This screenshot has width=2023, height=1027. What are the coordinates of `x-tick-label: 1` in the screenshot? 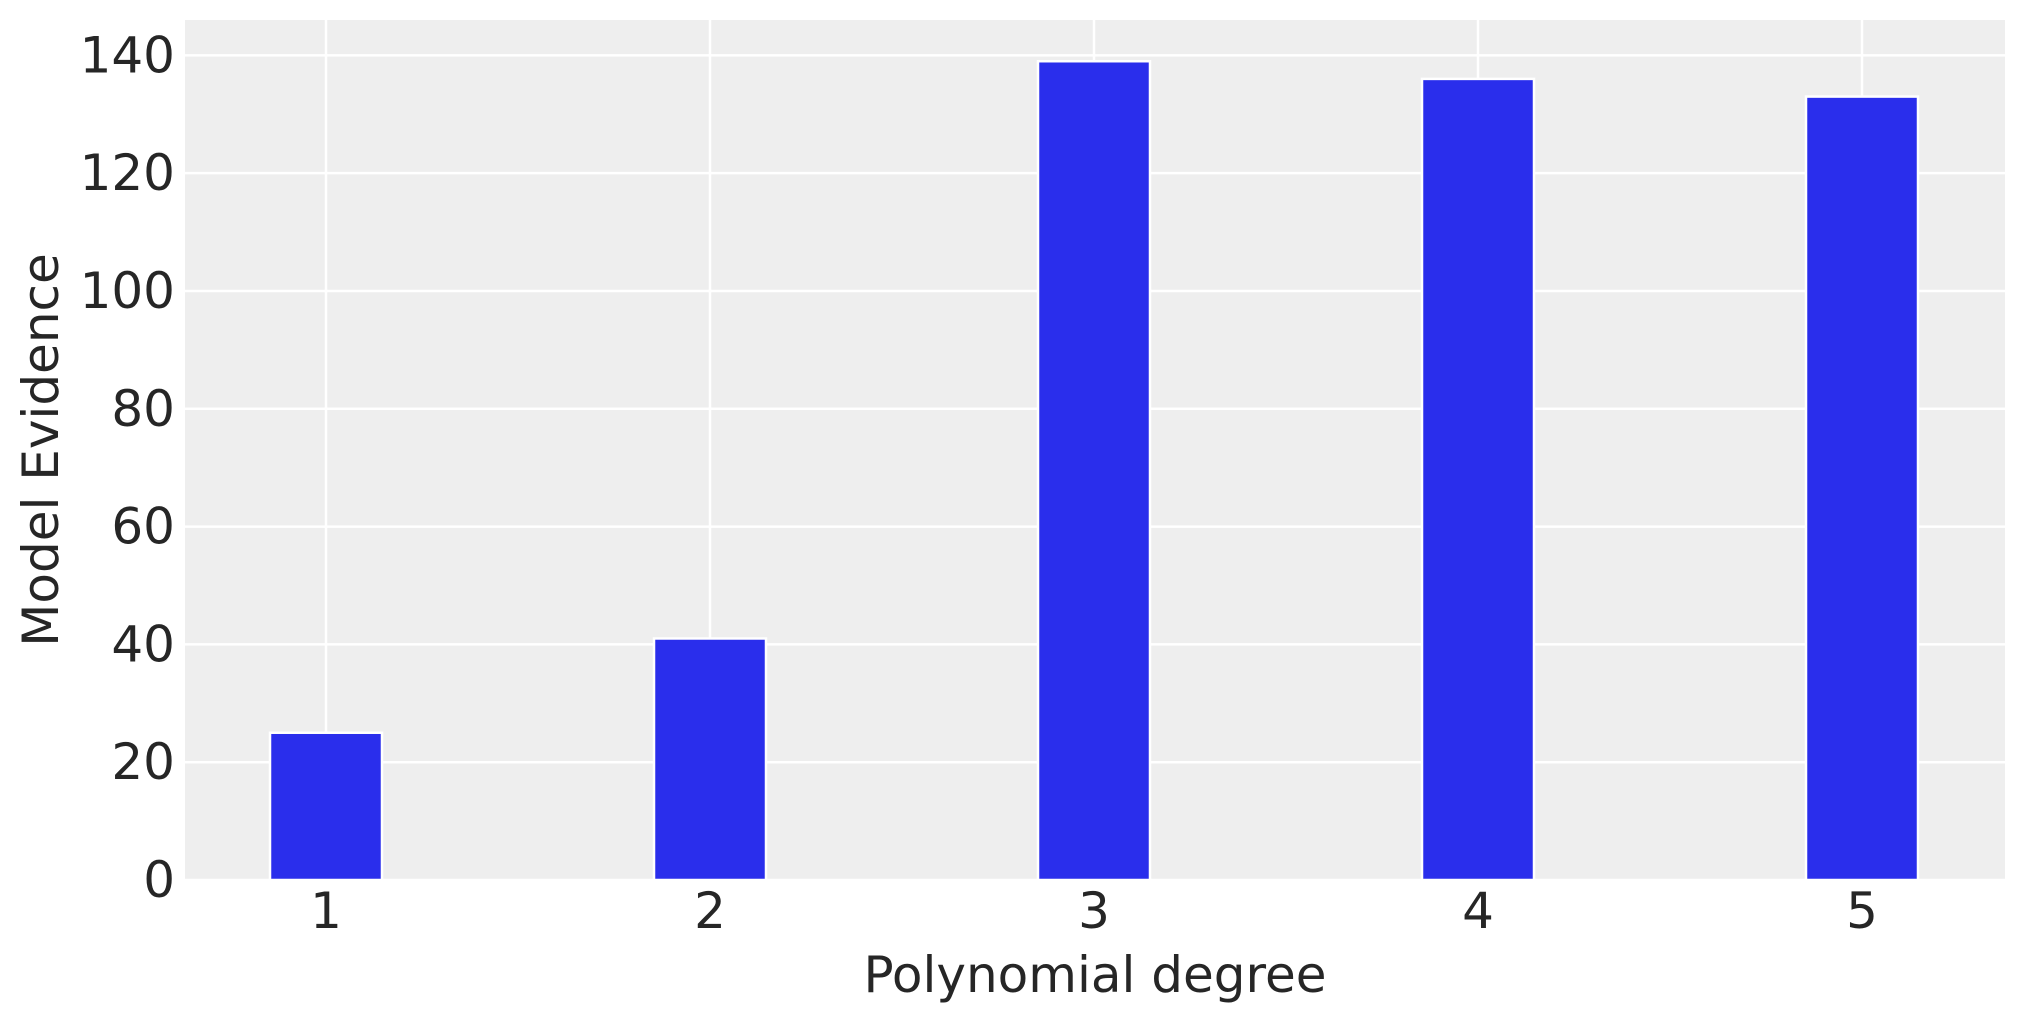 It's located at (326, 911).